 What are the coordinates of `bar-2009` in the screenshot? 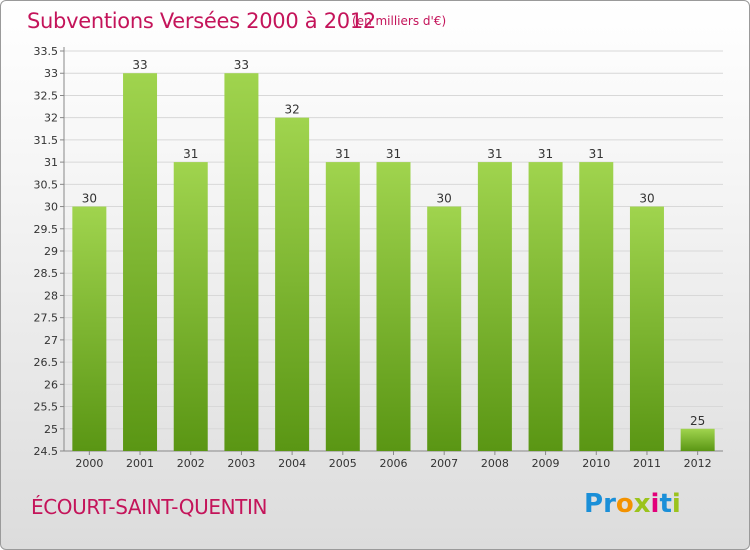 It's located at (545, 306).